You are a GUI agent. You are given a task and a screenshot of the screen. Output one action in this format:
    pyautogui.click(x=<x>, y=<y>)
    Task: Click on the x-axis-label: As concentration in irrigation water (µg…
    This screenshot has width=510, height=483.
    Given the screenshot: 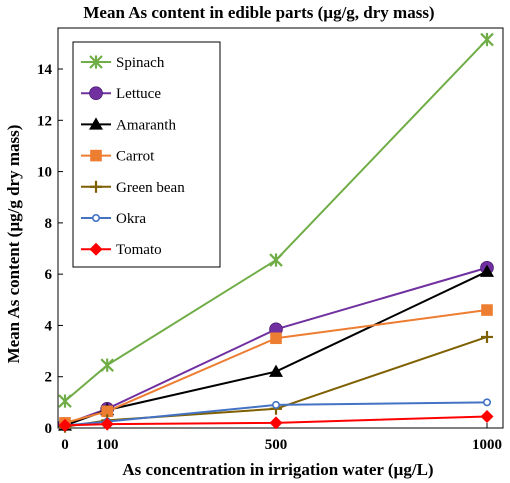 What is the action you would take?
    pyautogui.click(x=277, y=469)
    